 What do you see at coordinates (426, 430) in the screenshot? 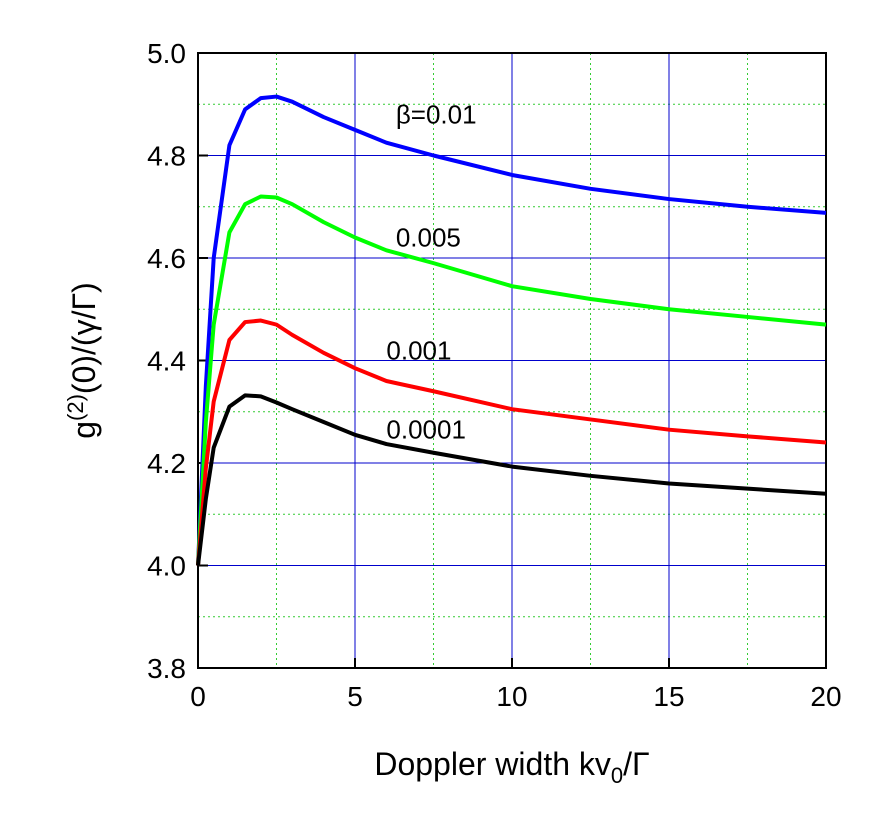
I see `series-label: 0.0001` at bounding box center [426, 430].